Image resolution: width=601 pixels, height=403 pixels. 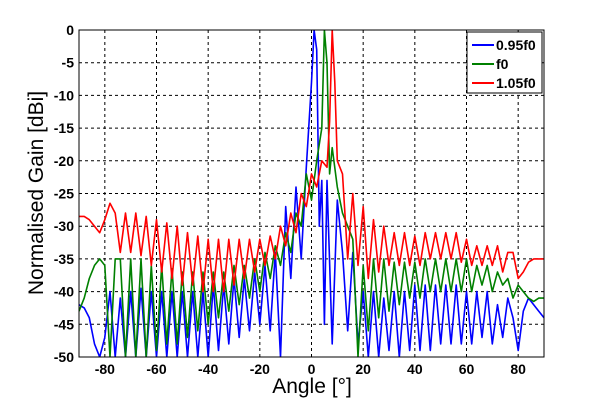 What do you see at coordinates (64, 324) in the screenshot?
I see `y-tick-label: -45` at bounding box center [64, 324].